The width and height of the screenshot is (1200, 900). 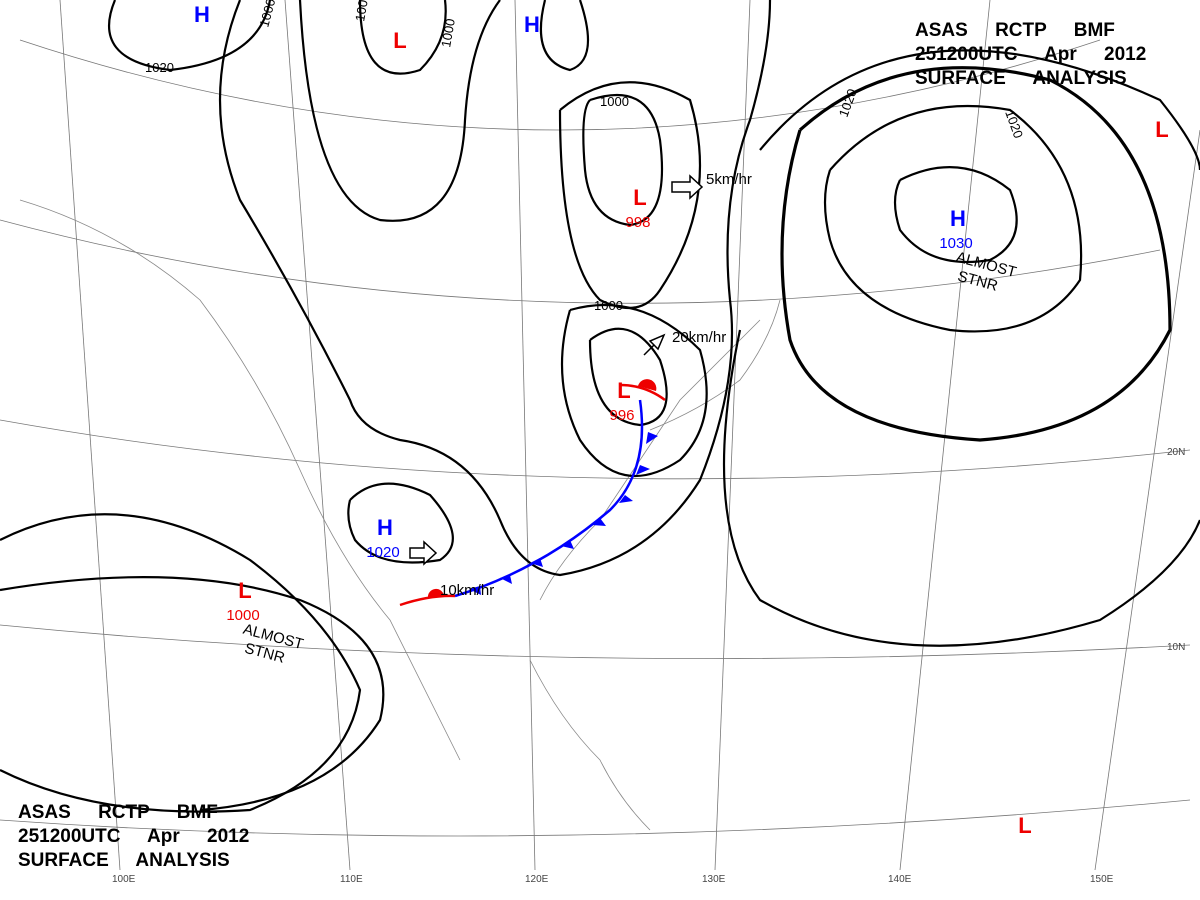 I want to click on motion-arrows, so click(x=556, y=370).